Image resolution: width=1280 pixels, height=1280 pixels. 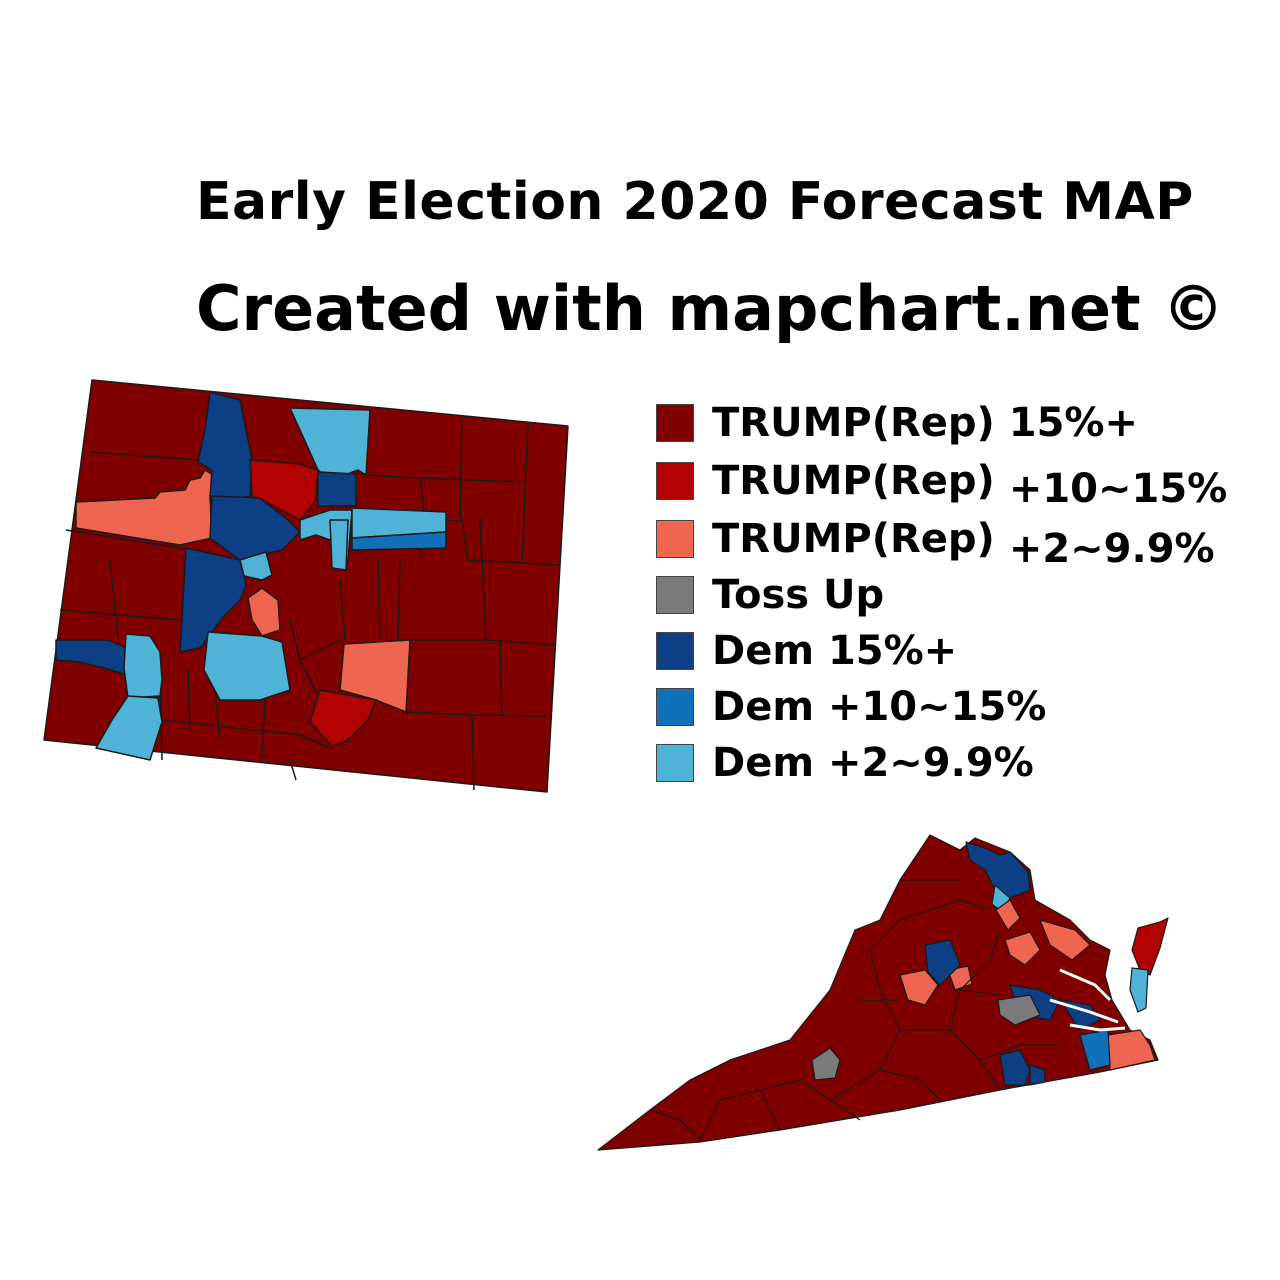 What do you see at coordinates (879, 707) in the screenshot?
I see `legend-label: Dem +10~15%` at bounding box center [879, 707].